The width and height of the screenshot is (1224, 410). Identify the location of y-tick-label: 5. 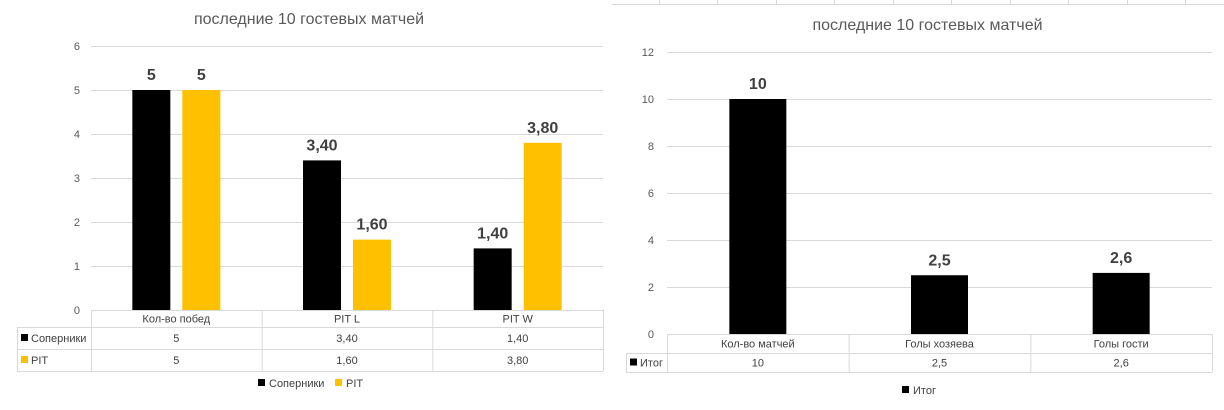
(77, 91).